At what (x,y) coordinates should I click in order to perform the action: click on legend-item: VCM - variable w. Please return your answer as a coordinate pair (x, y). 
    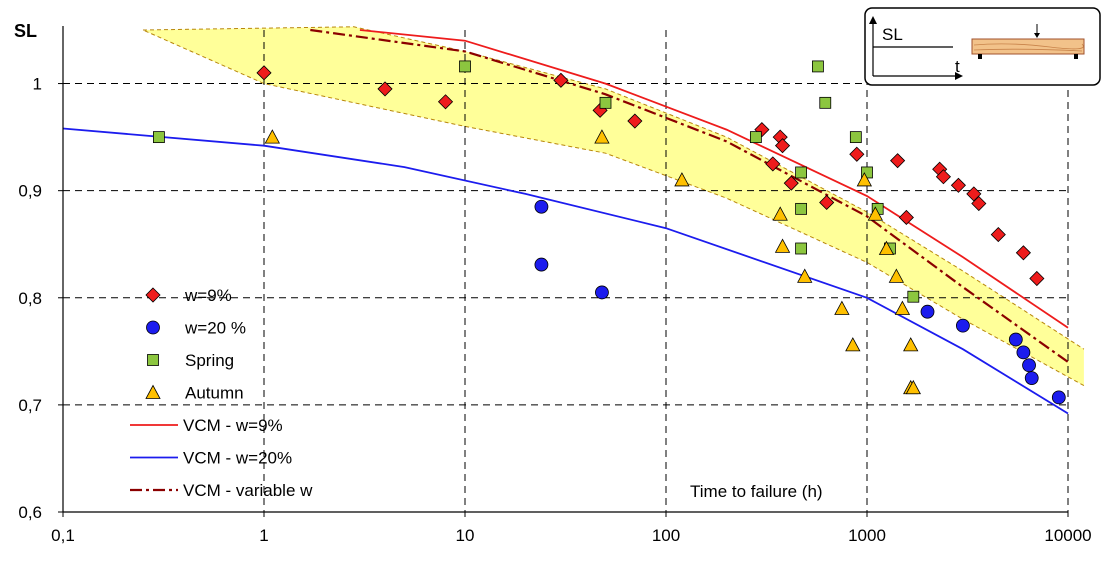
    Looking at the image, I should click on (221, 490).